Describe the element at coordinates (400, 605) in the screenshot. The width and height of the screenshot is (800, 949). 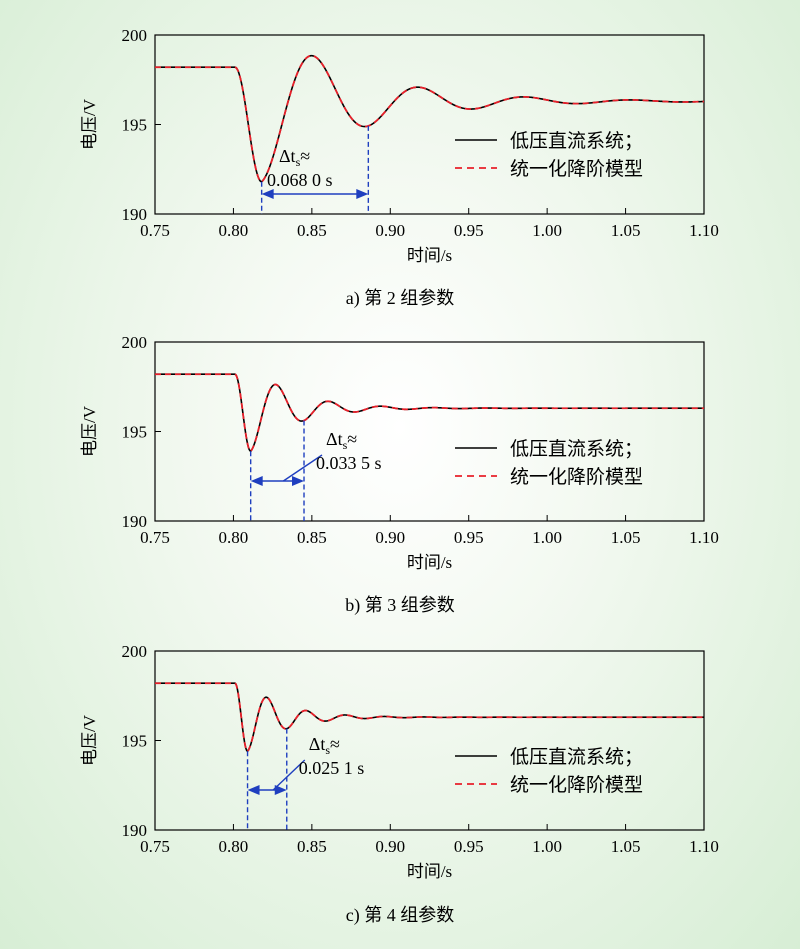
I see `panel-caption: b) 第 3 组参数` at that location.